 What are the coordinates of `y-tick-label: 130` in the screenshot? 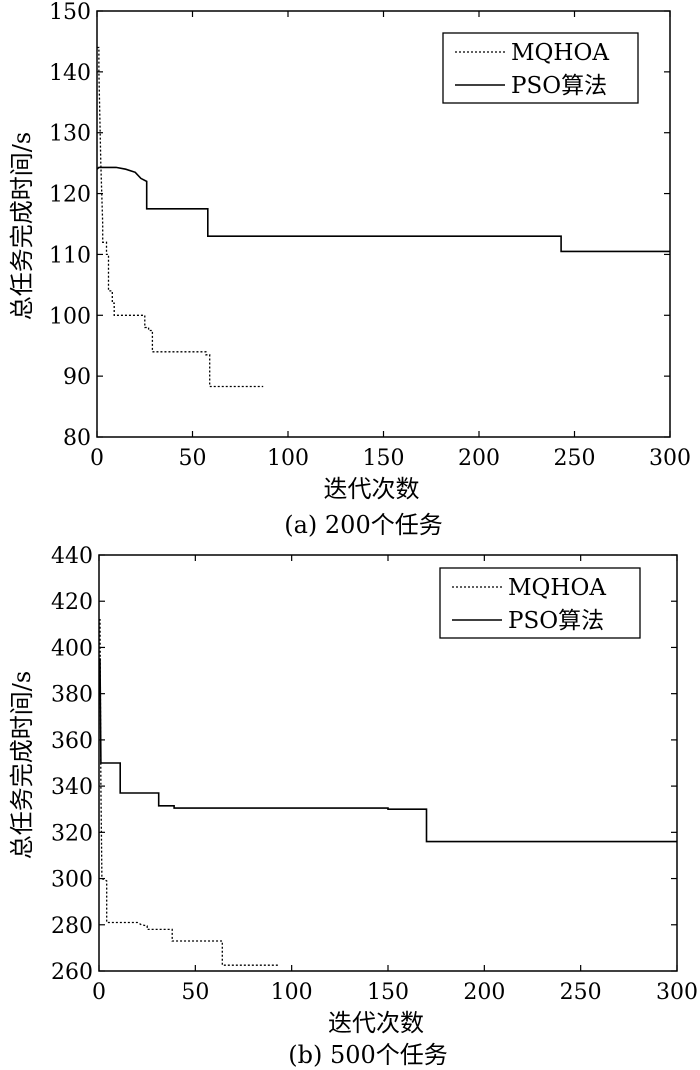 It's located at (70, 134).